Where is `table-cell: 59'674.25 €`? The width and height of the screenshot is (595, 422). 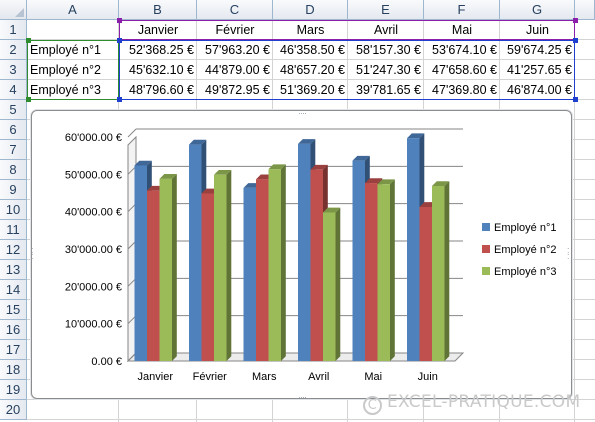
table-cell: 59'674.25 € is located at coordinates (539, 50).